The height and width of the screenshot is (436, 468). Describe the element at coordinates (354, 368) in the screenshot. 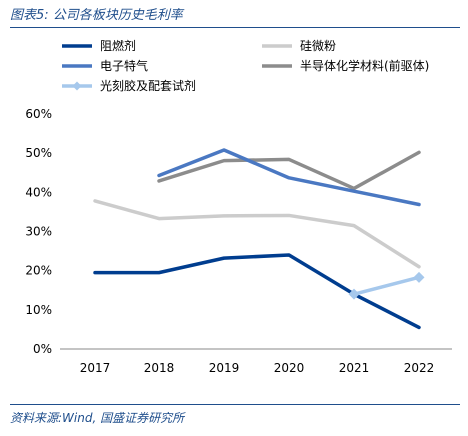

I see `x-tick-label: 2021` at that location.